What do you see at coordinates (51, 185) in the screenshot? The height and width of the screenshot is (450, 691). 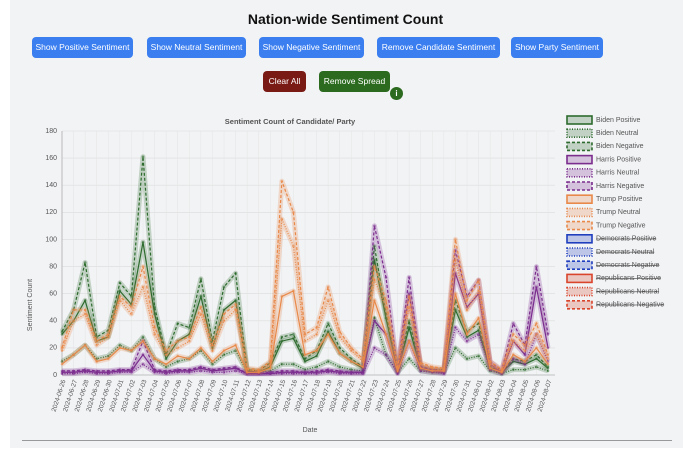 I see `y-tick-label: 140` at bounding box center [51, 185].